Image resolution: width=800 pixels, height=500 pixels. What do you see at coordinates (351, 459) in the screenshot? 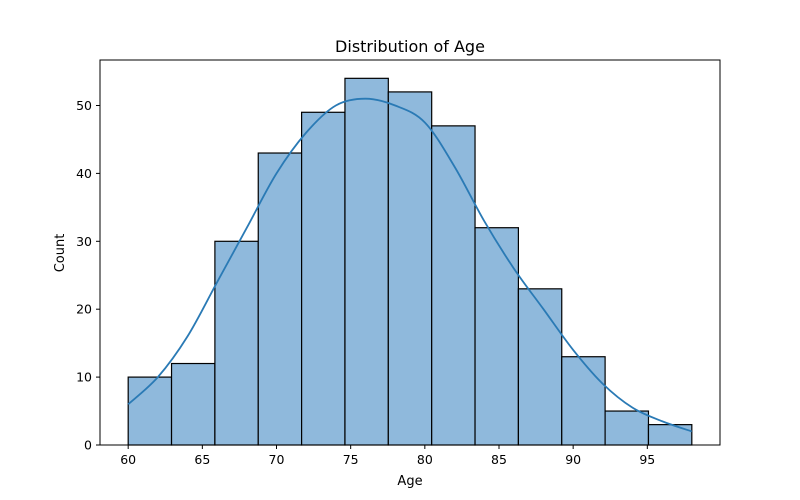
I see `x-tick-label: 75` at bounding box center [351, 459].